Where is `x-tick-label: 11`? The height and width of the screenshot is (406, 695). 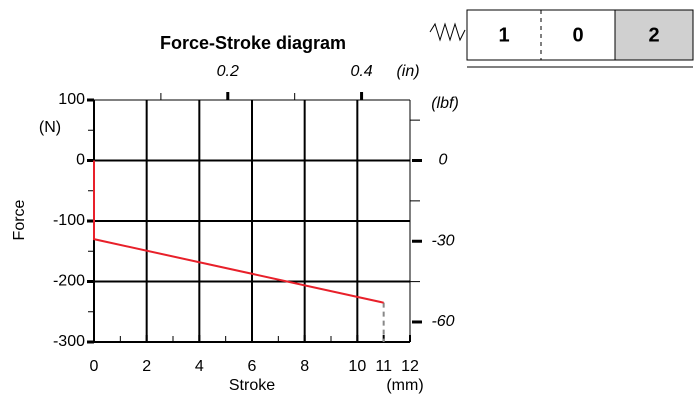 x-tick-label: 11 is located at coordinates (383, 366).